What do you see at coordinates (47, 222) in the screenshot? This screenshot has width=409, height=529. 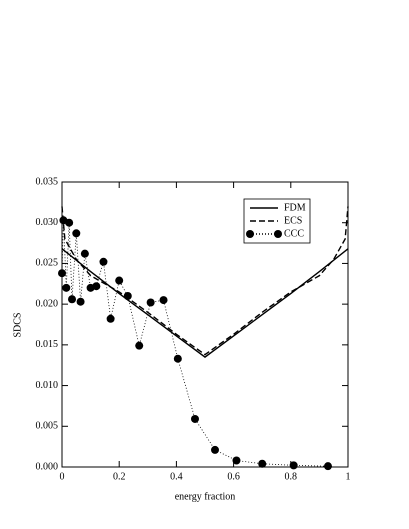 I see `y-tick-label: 0.030` at bounding box center [47, 222].